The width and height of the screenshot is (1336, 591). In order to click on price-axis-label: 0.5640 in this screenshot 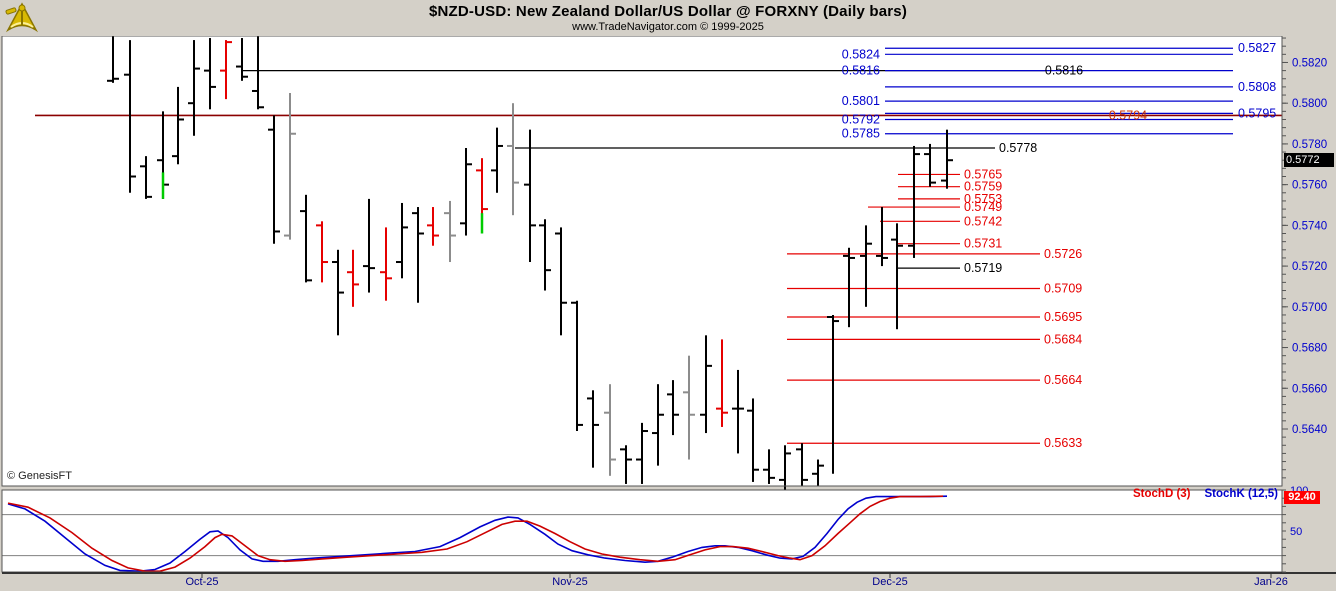, I will do `click(1309, 430)`.